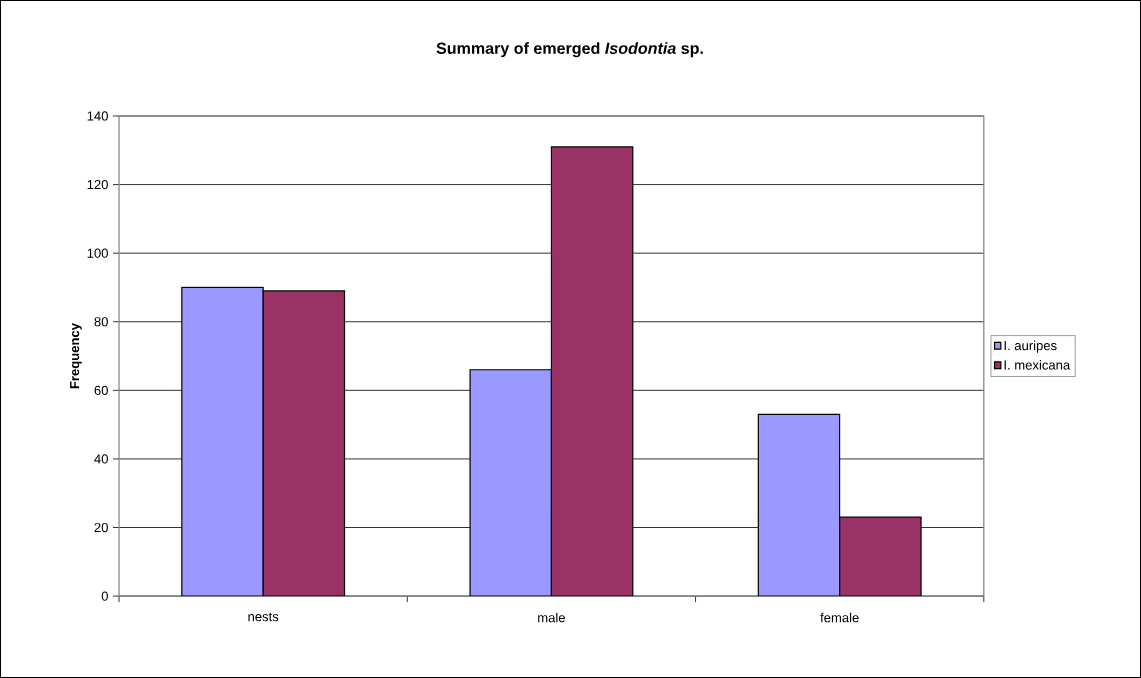  I want to click on legend-label: I. auripes, so click(1030, 346).